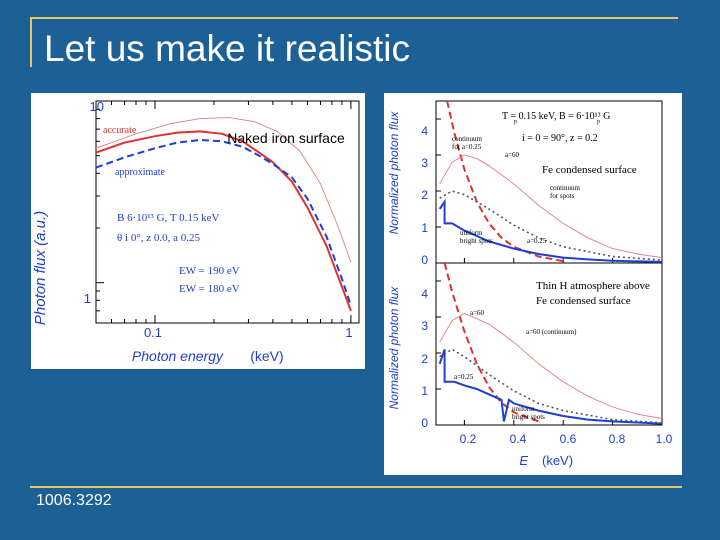 This screenshot has height=540, width=720. I want to click on bottom-label-uniform2: bright spots, so click(528, 417).